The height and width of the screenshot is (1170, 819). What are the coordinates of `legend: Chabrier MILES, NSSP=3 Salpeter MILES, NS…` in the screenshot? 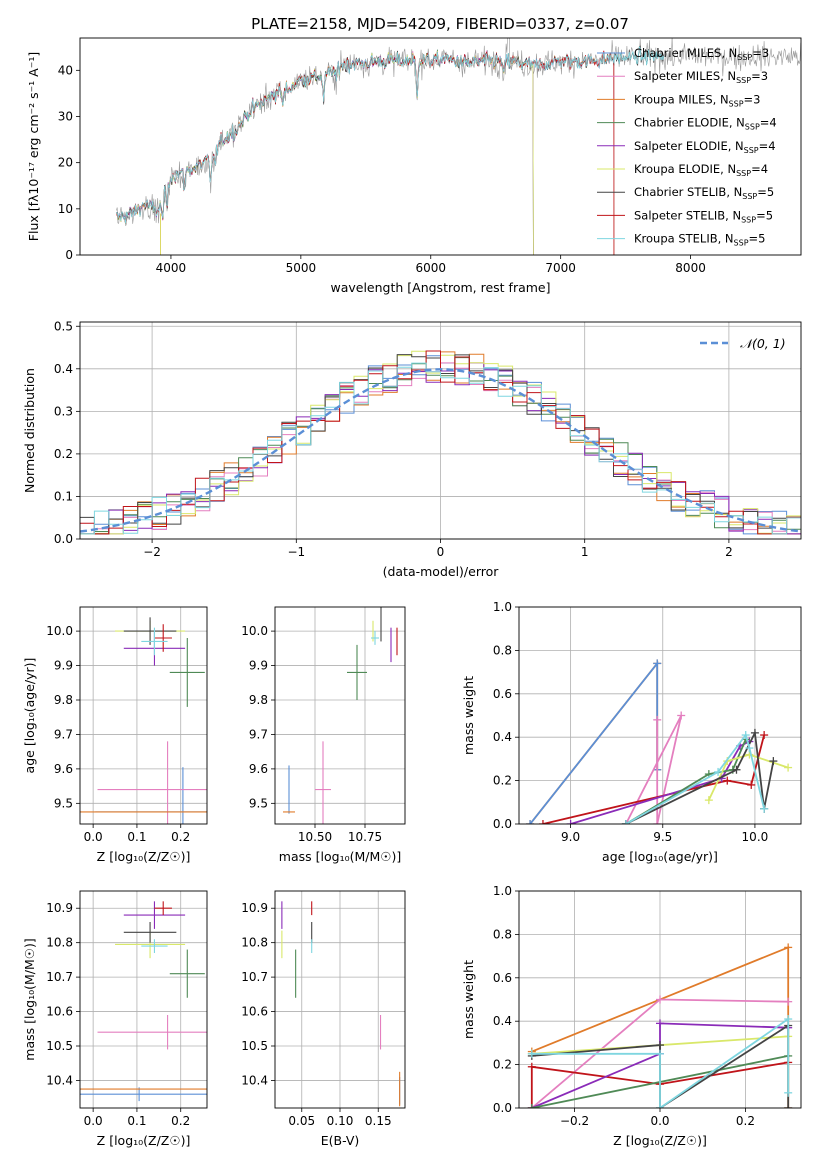 It's located at (687, 147).